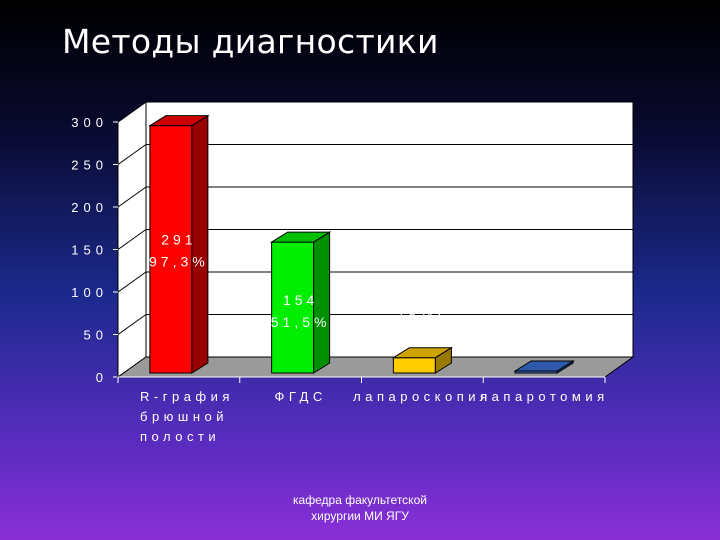 Image resolution: width=720 pixels, height=540 pixels. Describe the element at coordinates (423, 289) in the screenshot. I see `data-label: 18` at that location.